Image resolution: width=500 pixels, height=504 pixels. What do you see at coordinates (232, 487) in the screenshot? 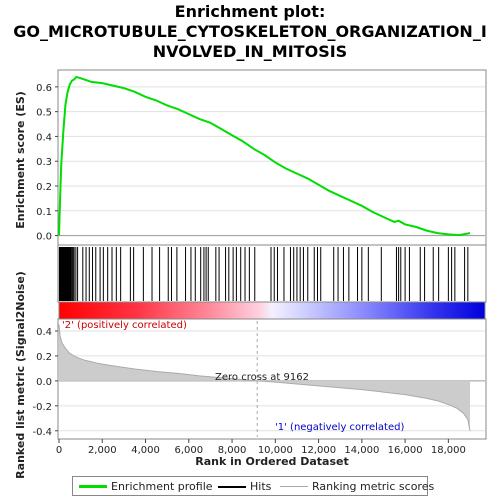
I see `legend-hits-swatch` at bounding box center [232, 487].